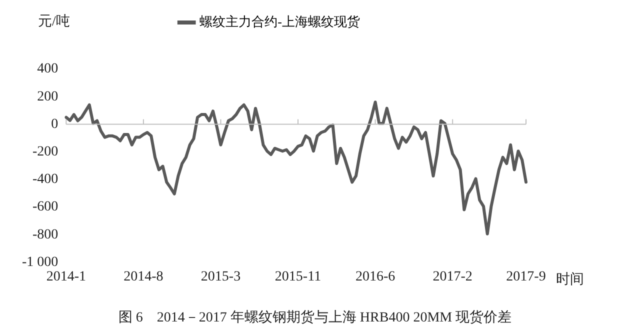 Image resolution: width=631 pixels, height=336 pixels. Describe the element at coordinates (452, 276) in the screenshot. I see `x-tick-label: 2017-2` at that location.